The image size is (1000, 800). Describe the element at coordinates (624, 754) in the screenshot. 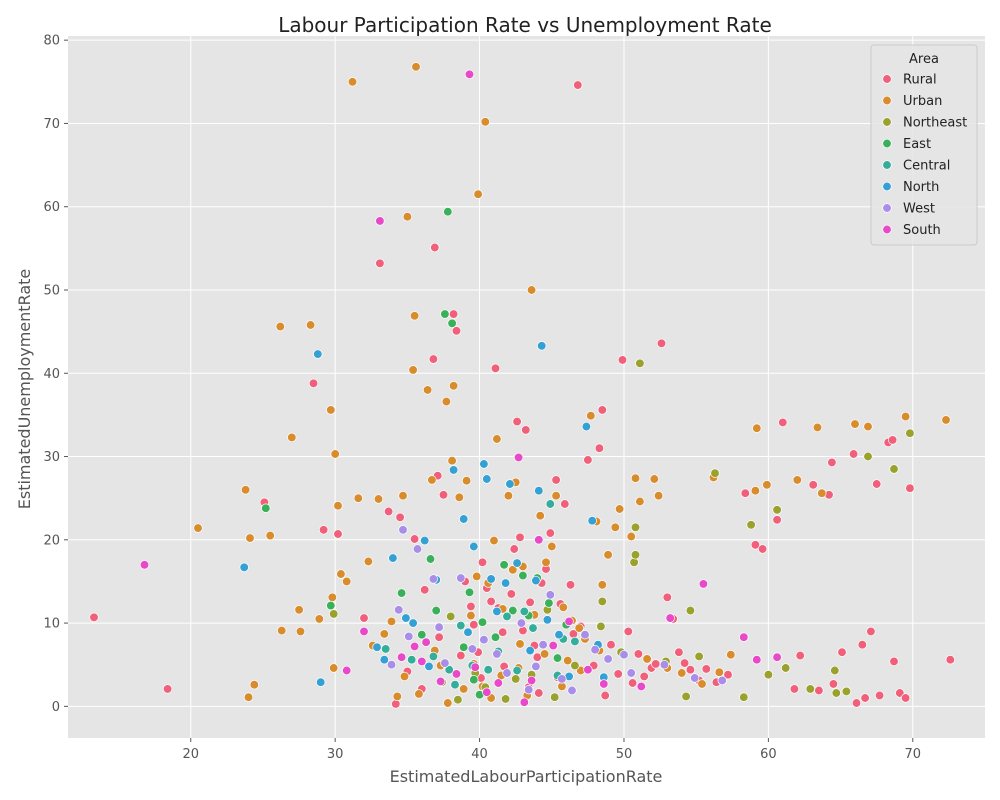

I see `x-tick-label: 50` at that location.